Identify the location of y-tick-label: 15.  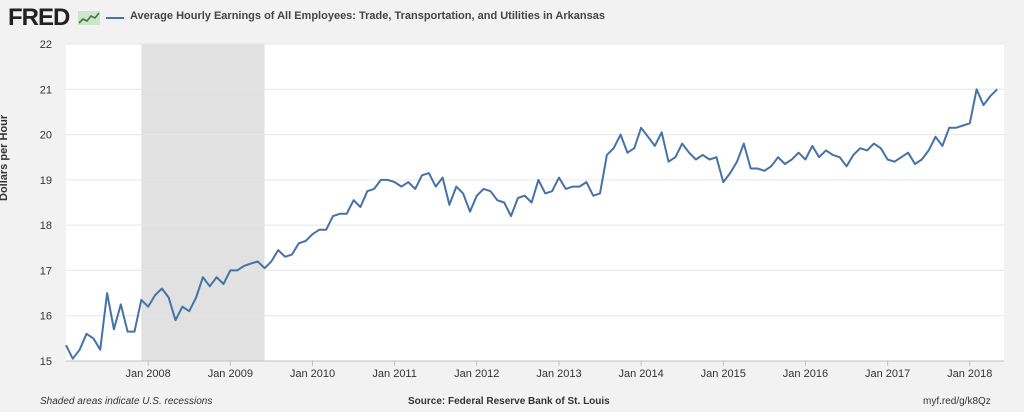
(46, 362).